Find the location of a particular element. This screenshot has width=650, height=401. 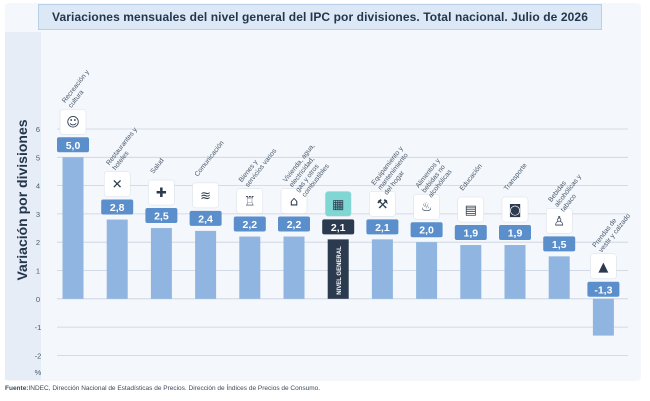

value-label: 2,0 is located at coordinates (426, 231).